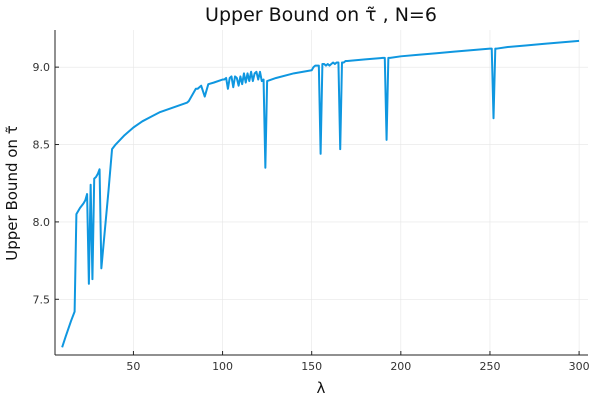  I want to click on x-tick-label: 300, so click(579, 366).